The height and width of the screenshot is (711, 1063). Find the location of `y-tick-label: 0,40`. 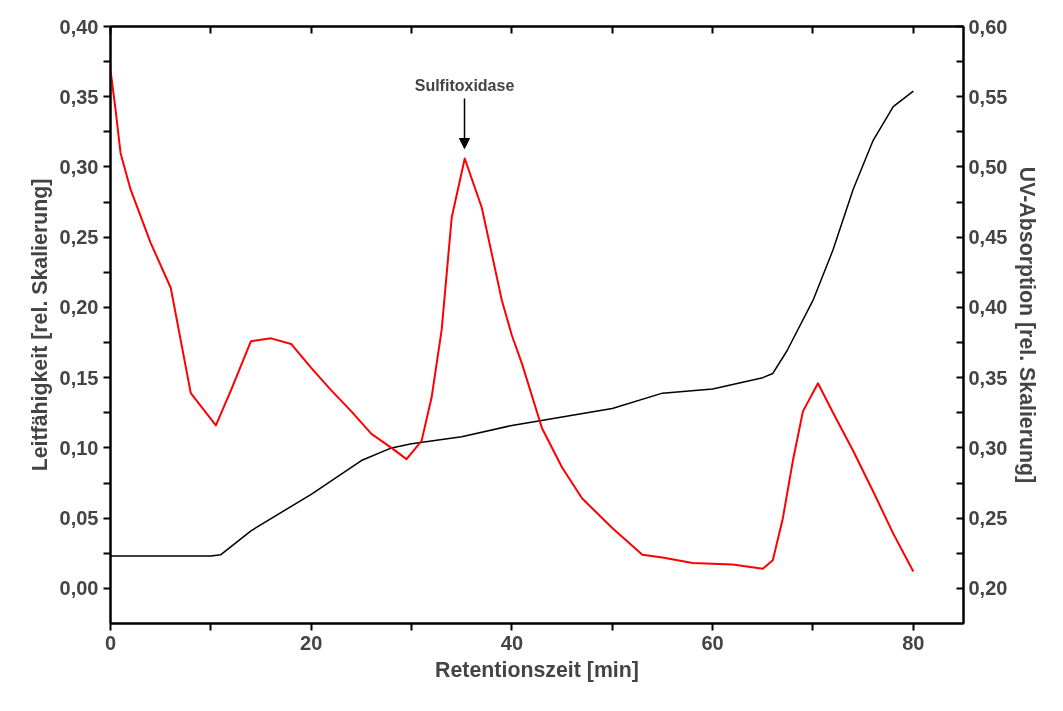

y-tick-label: 0,40 is located at coordinates (79, 26).